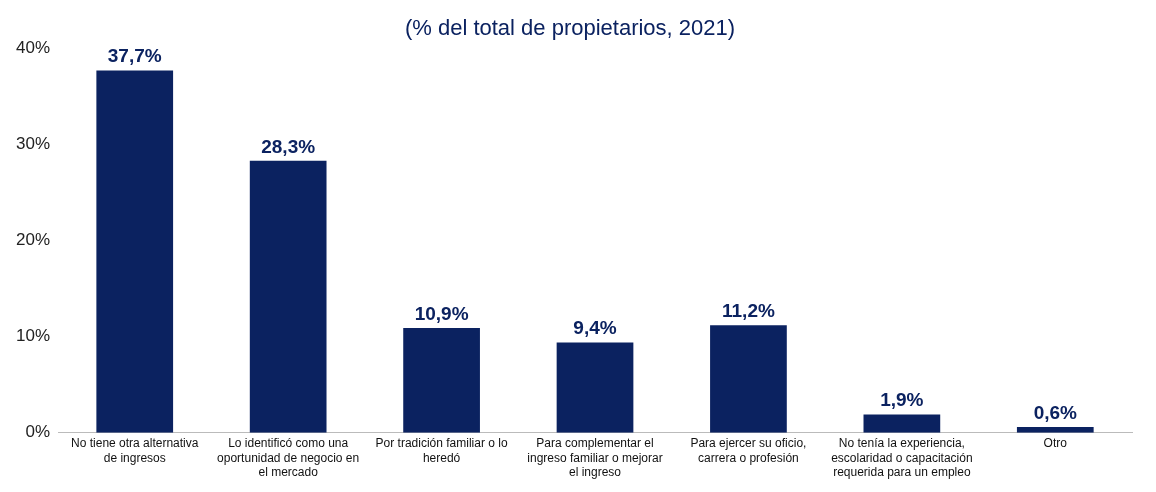  I want to click on y-tick-label: 30%, so click(33, 144).